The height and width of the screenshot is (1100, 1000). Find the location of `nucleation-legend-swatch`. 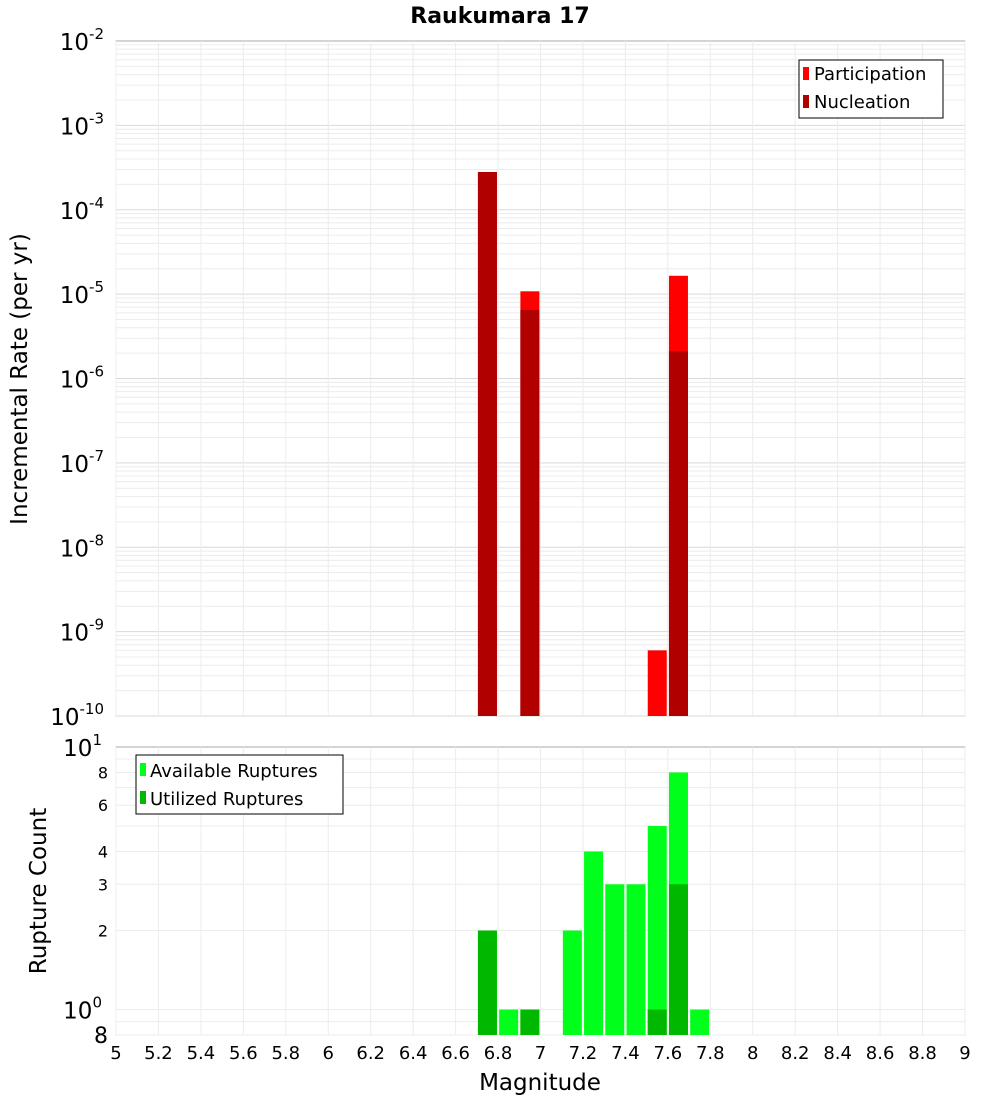

nucleation-legend-swatch is located at coordinates (806, 101).